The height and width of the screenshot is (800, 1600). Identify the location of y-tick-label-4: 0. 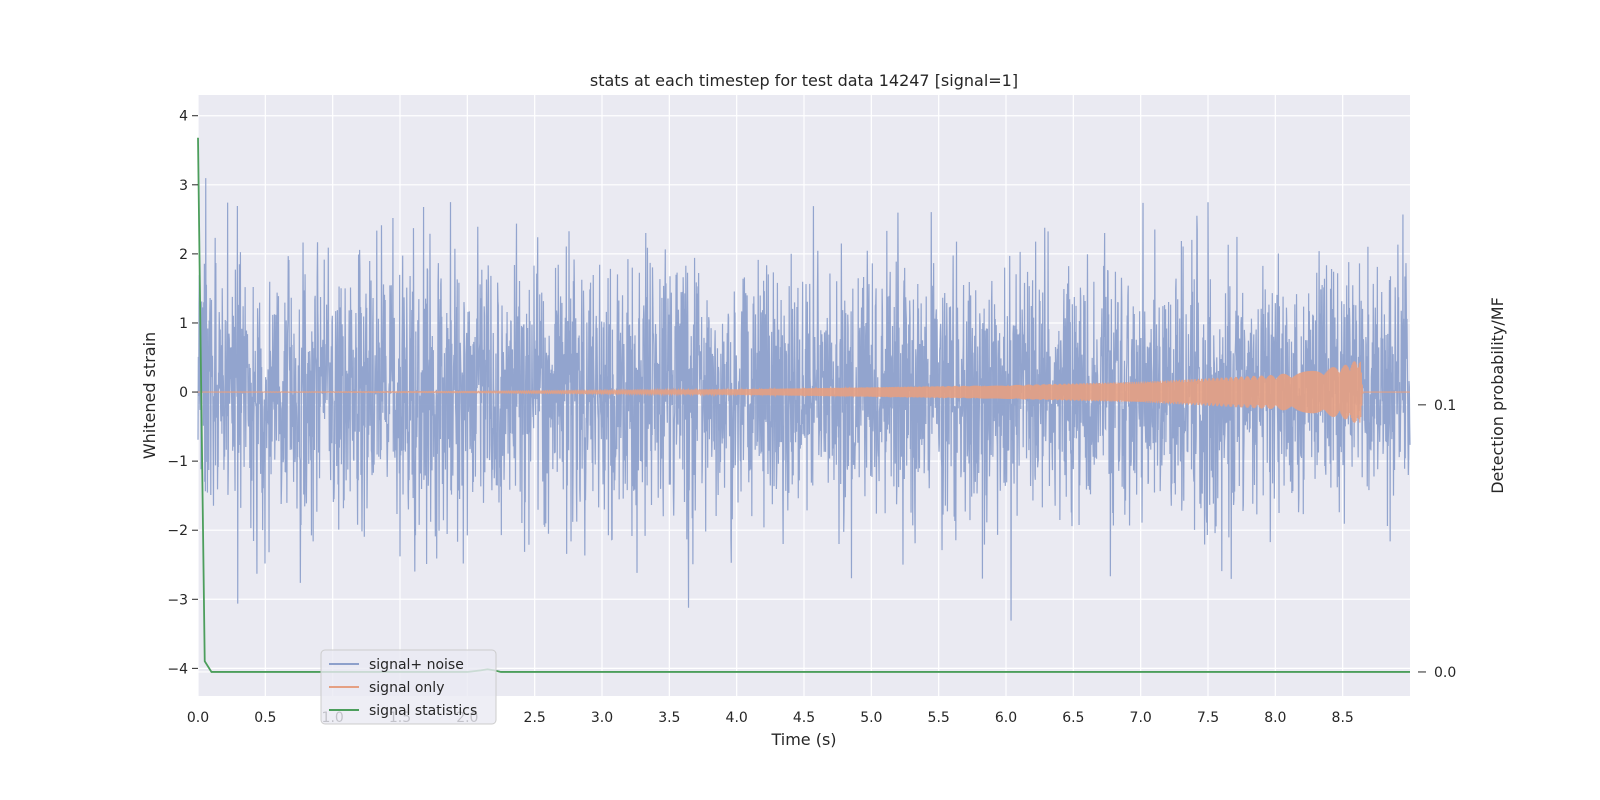
(183, 393).